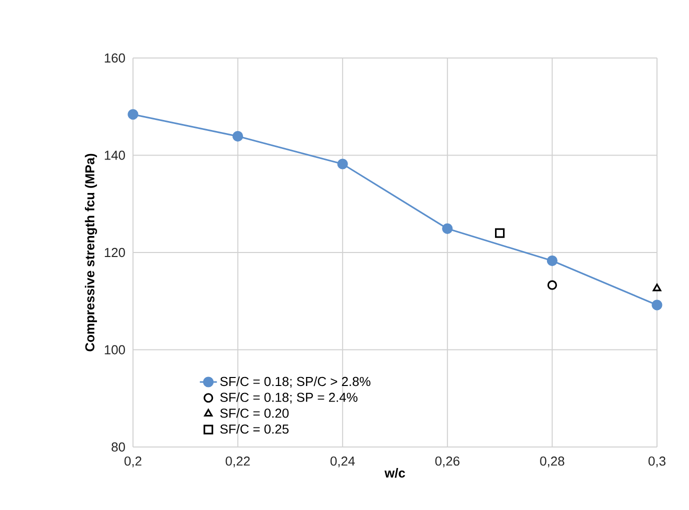 The width and height of the screenshot is (689, 510). Describe the element at coordinates (114, 155) in the screenshot. I see `y-tick-label: 140` at that location.